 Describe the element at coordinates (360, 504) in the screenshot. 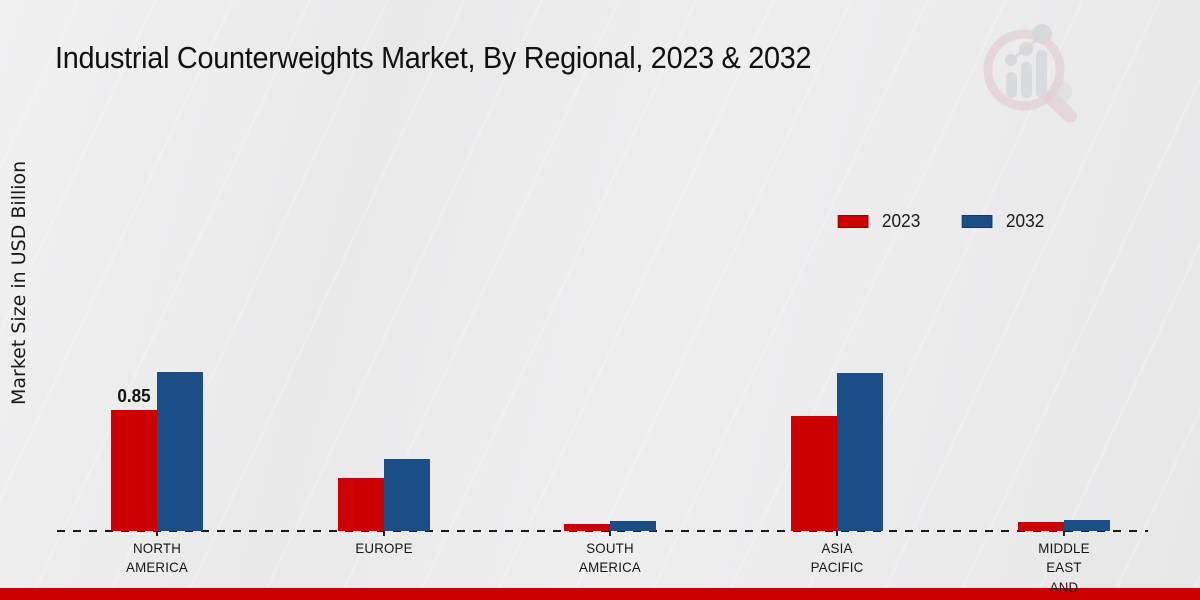

I see `bar-2023-europe` at that location.